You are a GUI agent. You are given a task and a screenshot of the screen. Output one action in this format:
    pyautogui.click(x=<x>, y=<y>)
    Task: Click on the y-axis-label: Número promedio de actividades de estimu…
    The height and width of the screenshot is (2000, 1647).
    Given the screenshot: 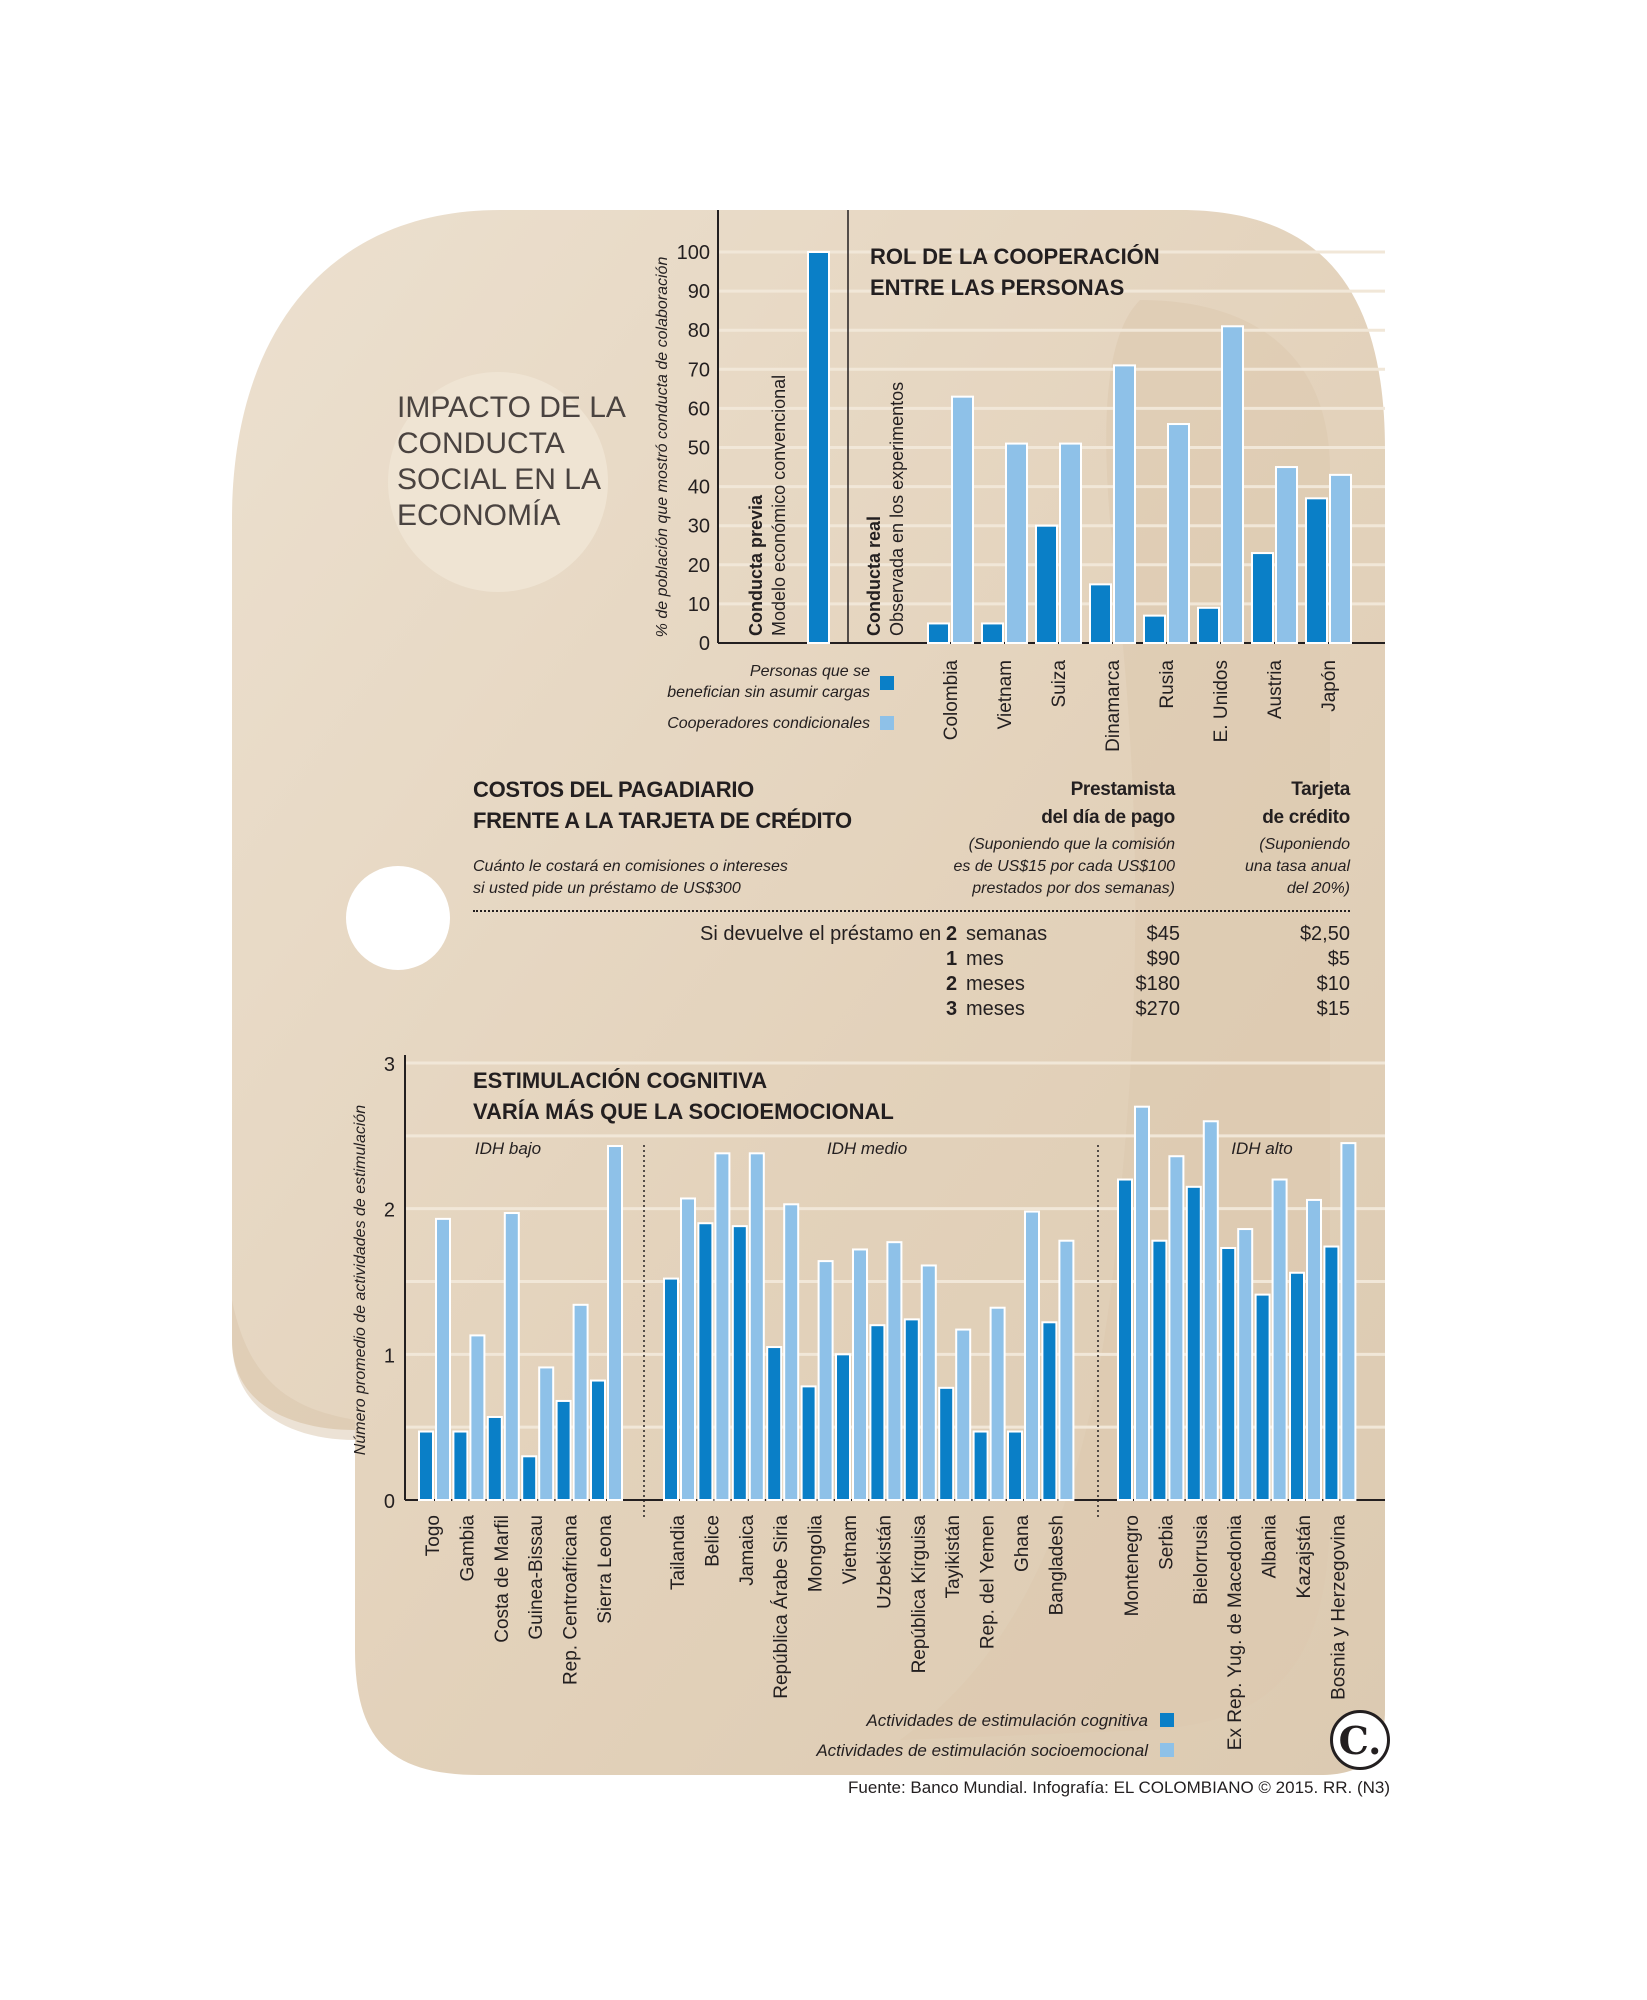 What is the action you would take?
    pyautogui.click(x=360, y=1280)
    